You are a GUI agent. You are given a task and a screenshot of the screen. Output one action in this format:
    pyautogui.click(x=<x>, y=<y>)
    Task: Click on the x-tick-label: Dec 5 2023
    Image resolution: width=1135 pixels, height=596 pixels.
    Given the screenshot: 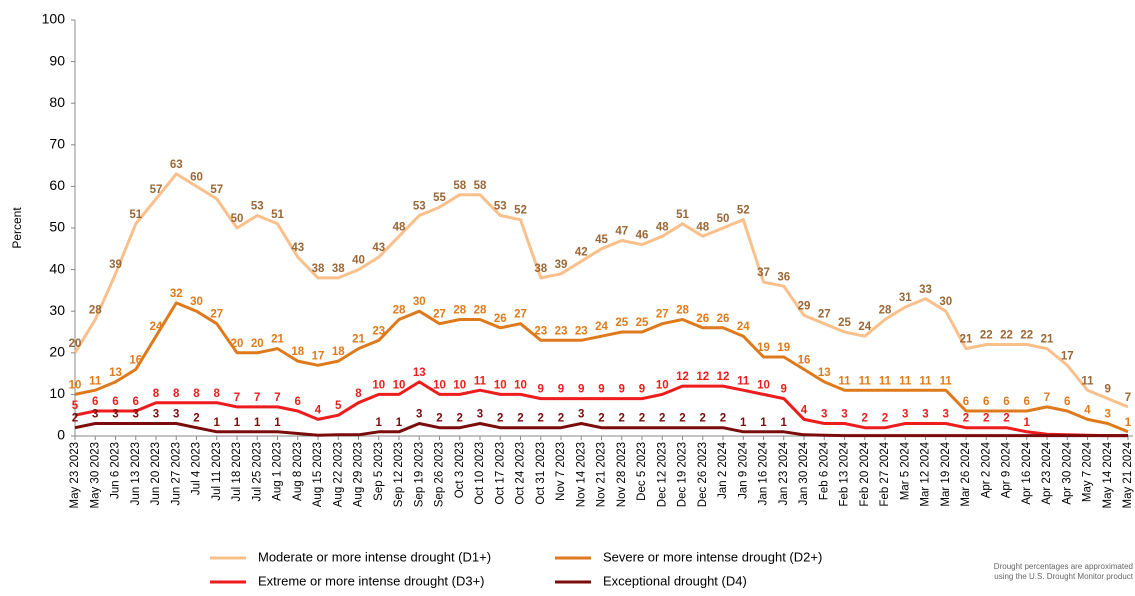 What is the action you would take?
    pyautogui.click(x=642, y=471)
    